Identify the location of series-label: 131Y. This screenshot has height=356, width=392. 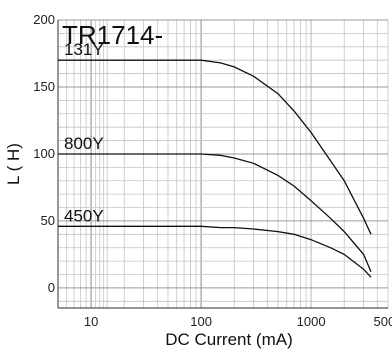
(84, 49).